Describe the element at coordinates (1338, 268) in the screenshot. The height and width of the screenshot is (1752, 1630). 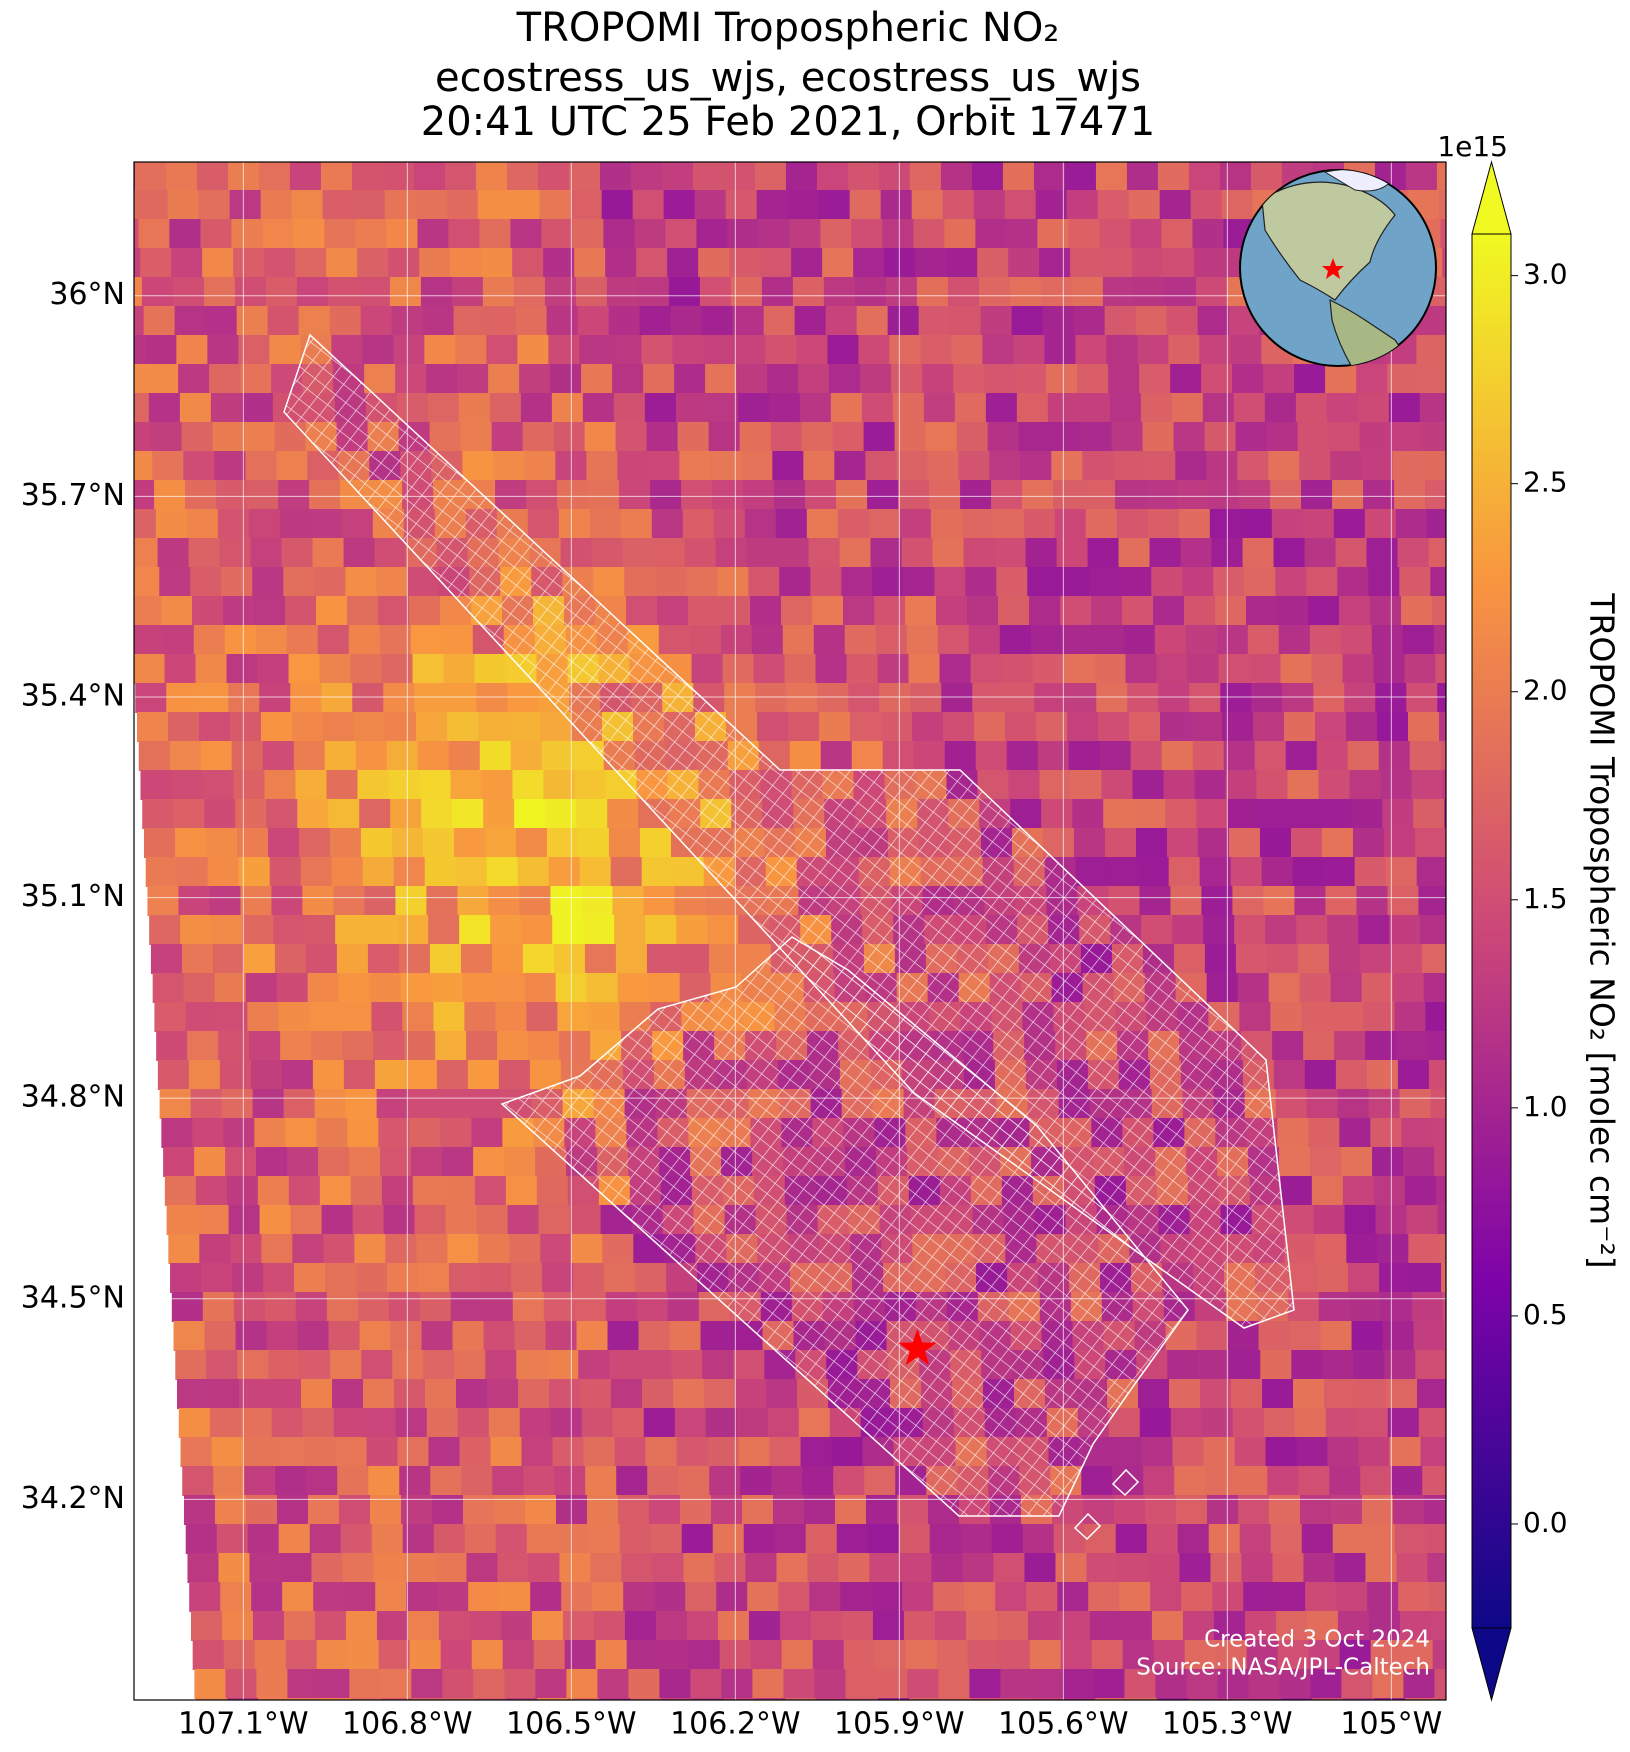
I see `globe-inset` at that location.